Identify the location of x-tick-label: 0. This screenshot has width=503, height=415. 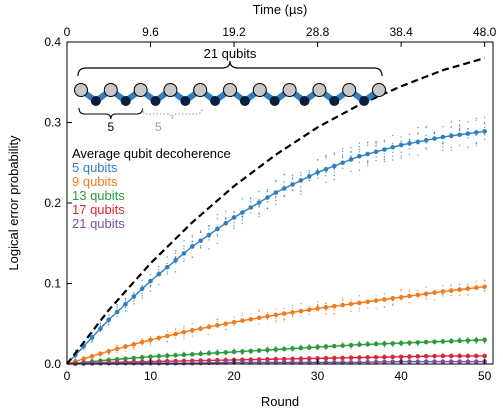
(67, 376).